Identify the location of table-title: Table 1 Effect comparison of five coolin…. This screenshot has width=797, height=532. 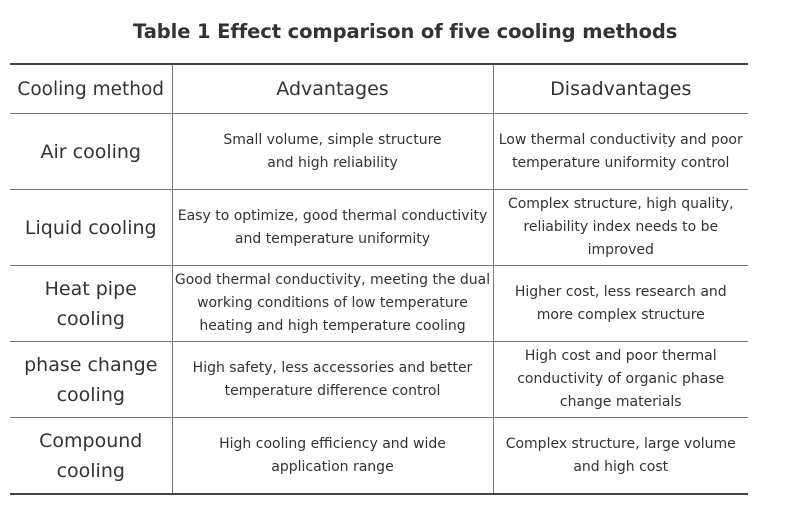
(405, 31).